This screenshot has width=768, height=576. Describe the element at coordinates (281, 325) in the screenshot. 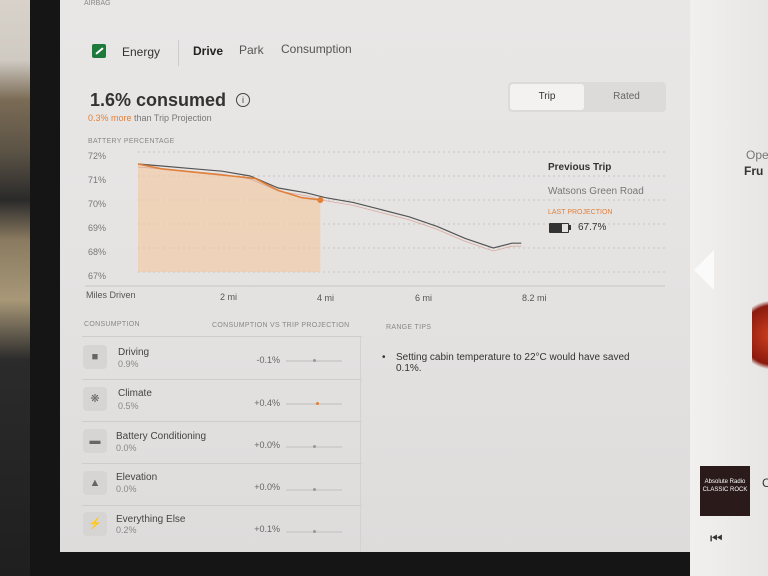

I see `consumption-vs-header: CONSUMPTION VS TRIP PROJECTION` at that location.